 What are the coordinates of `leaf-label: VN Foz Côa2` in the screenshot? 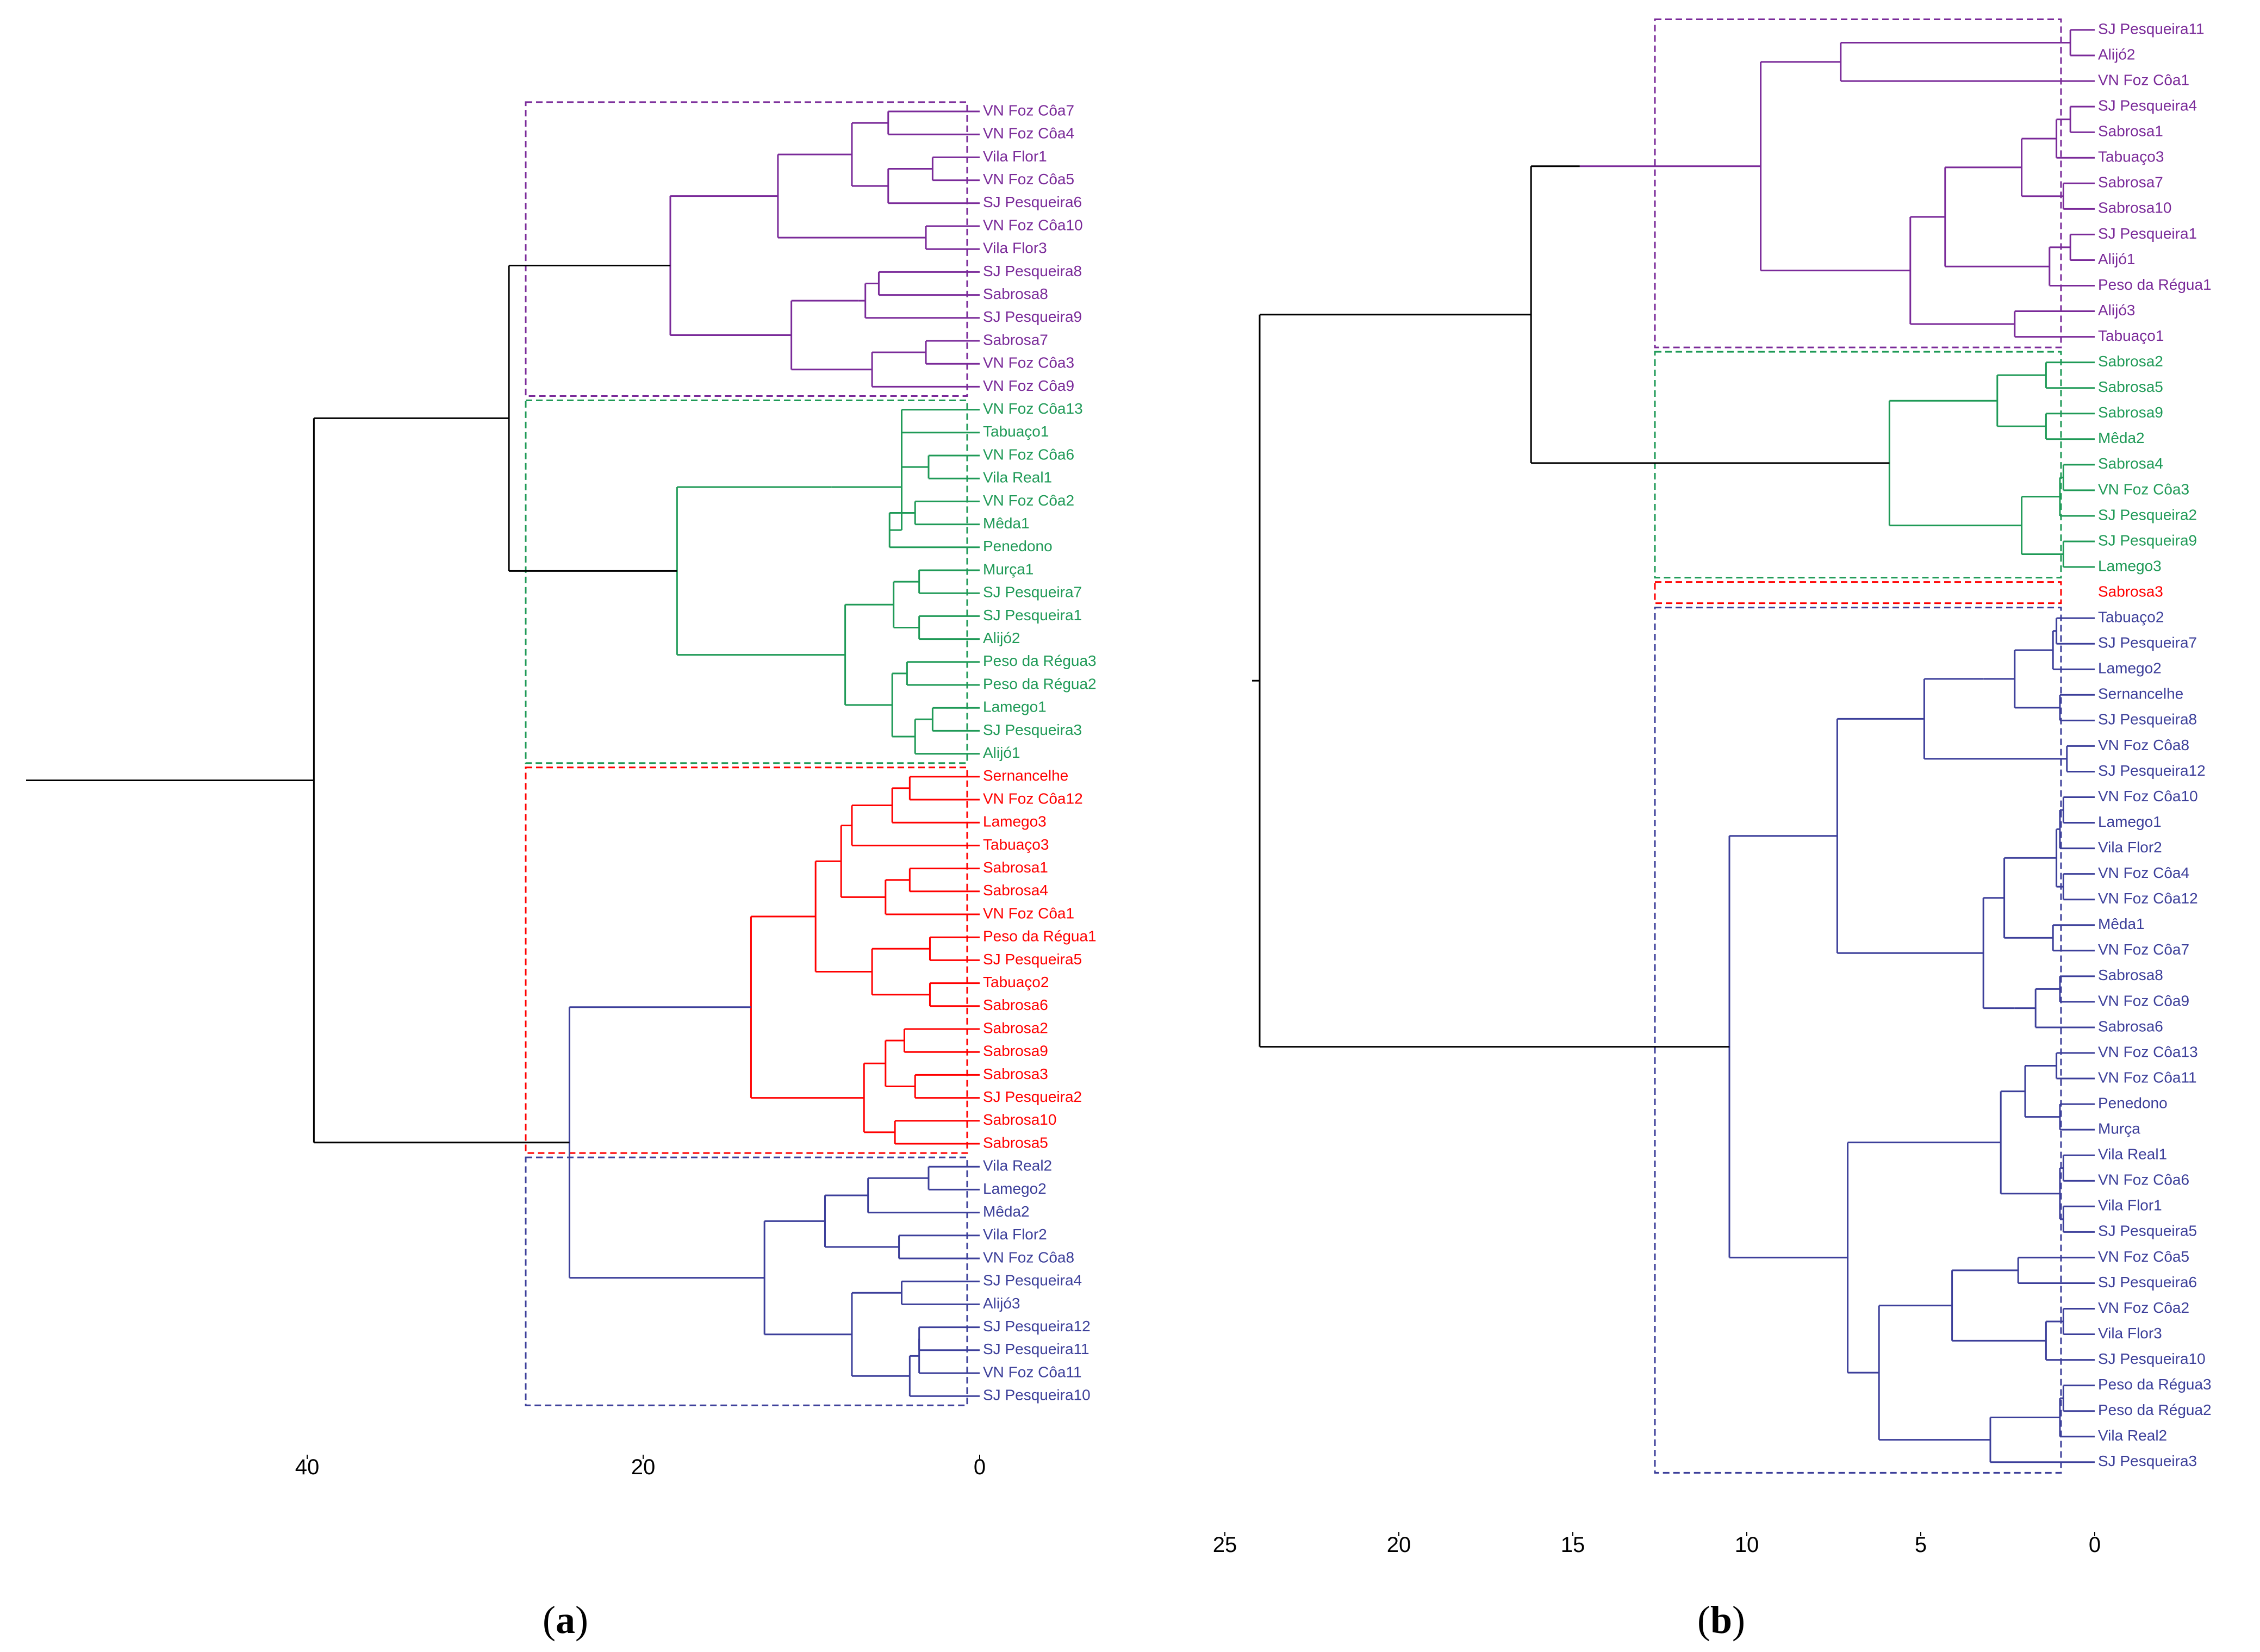 It's located at (1028, 500).